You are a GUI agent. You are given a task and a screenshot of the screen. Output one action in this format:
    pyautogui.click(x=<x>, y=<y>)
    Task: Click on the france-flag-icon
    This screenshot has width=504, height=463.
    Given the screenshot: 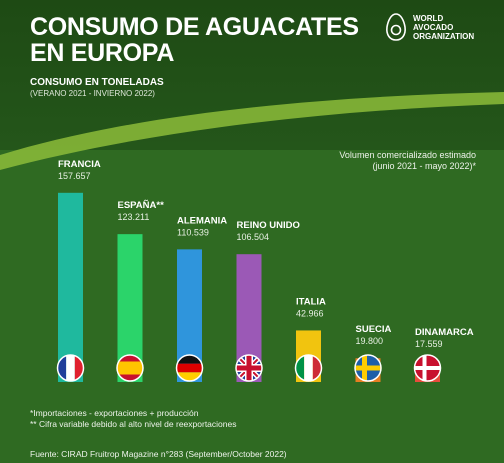 What is the action you would take?
    pyautogui.click(x=70, y=368)
    